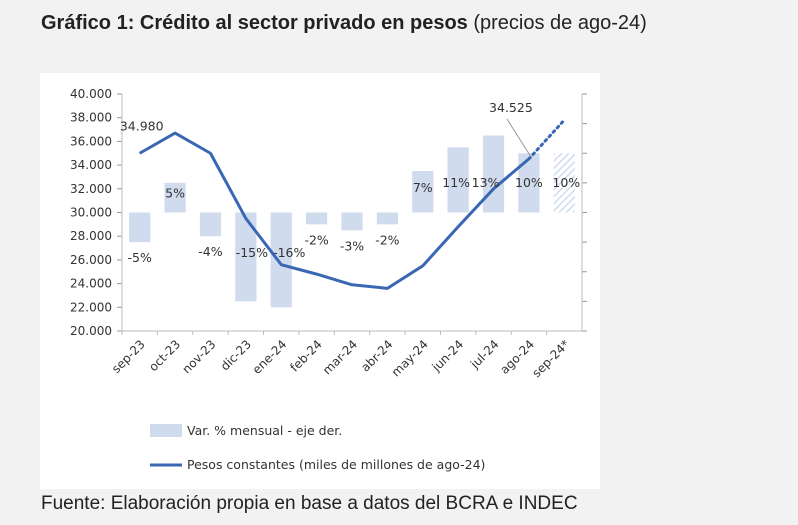 The height and width of the screenshot is (525, 798). What do you see at coordinates (91, 331) in the screenshot?
I see `left-axis-tick-label: 20.000` at bounding box center [91, 331].